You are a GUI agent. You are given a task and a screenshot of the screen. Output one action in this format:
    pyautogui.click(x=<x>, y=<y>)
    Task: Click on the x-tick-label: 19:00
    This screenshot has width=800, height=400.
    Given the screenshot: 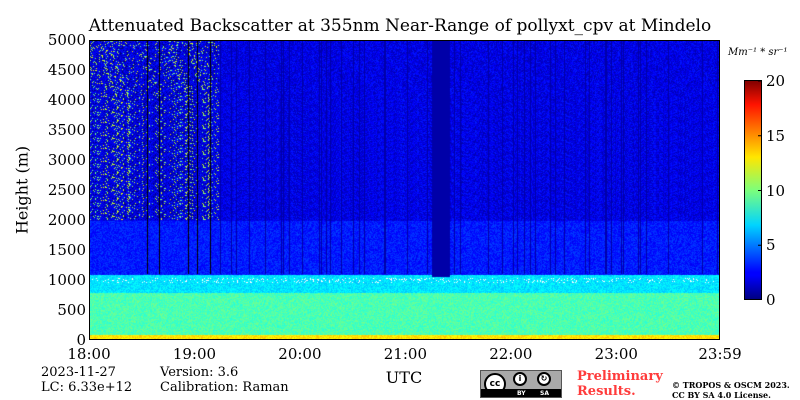 What is the action you would take?
    pyautogui.click(x=194, y=354)
    